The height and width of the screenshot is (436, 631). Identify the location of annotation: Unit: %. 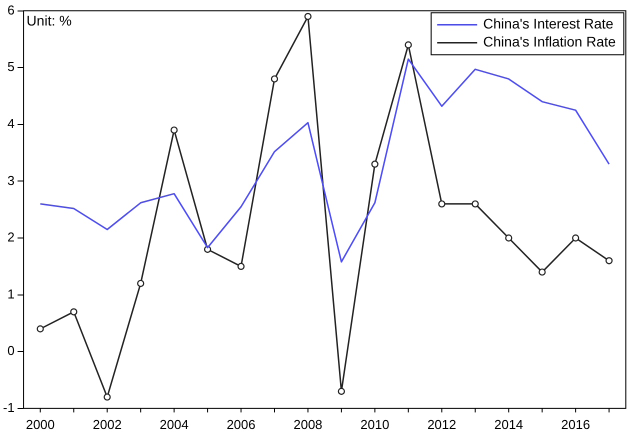
(49, 20).